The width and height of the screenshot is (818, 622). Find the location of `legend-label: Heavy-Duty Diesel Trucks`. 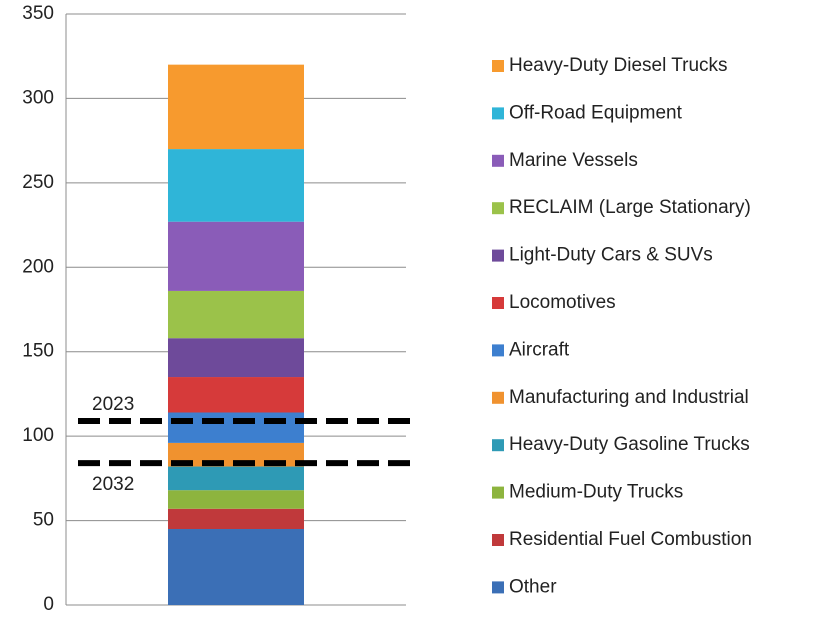

legend-label: Heavy-Duty Diesel Trucks is located at coordinates (618, 65).